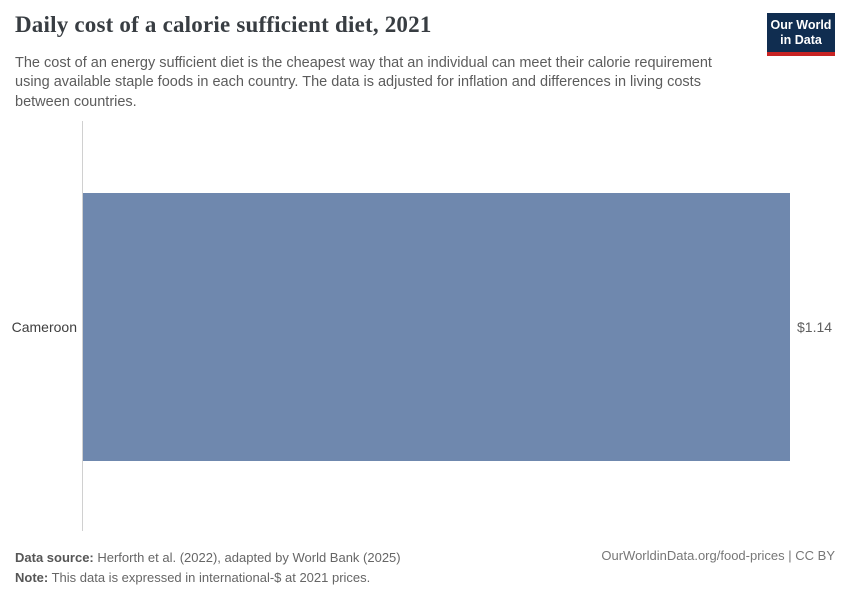  I want to click on owid-logo: Our World in Data, so click(801, 34).